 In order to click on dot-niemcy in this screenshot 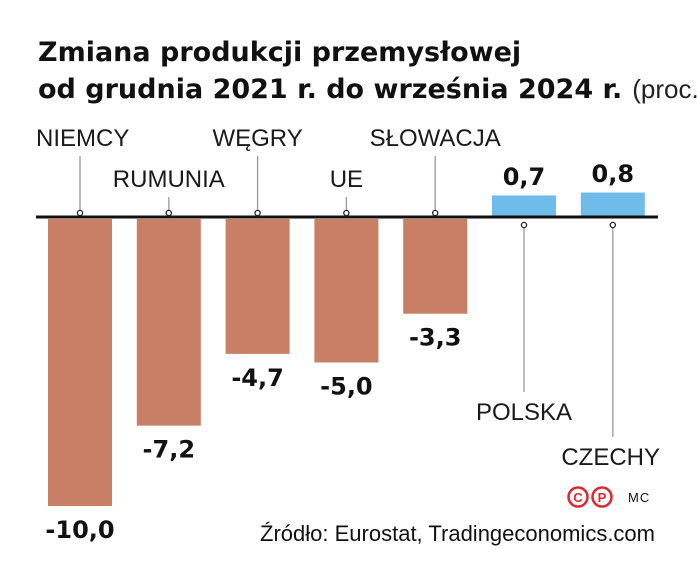, I will do `click(80, 213)`.